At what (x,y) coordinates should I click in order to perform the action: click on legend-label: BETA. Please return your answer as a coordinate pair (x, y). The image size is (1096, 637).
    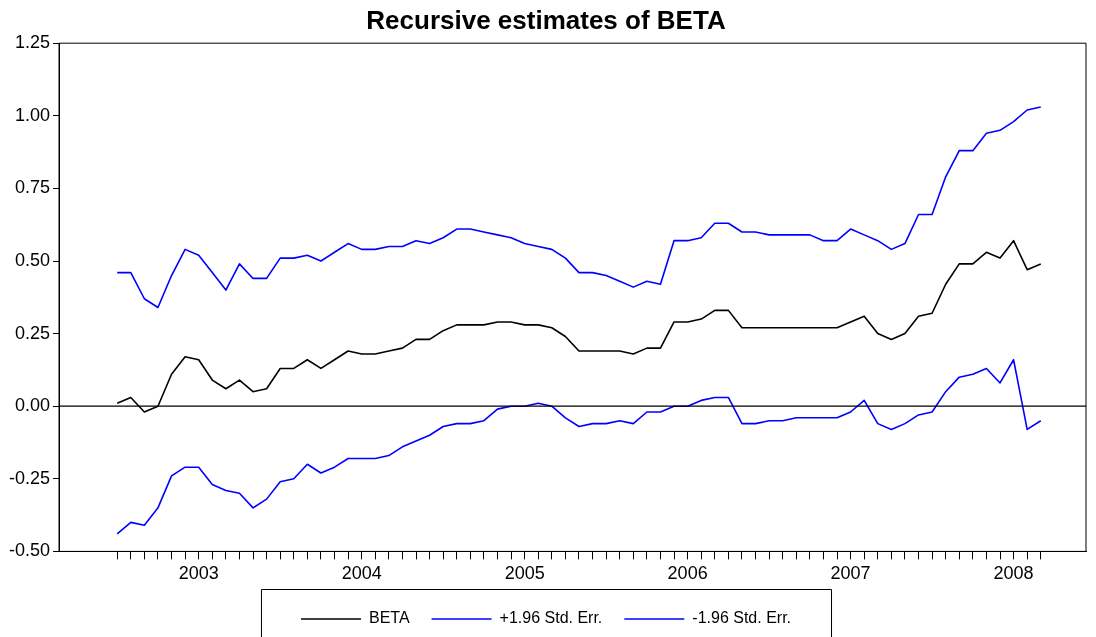
    Looking at the image, I should click on (389, 618).